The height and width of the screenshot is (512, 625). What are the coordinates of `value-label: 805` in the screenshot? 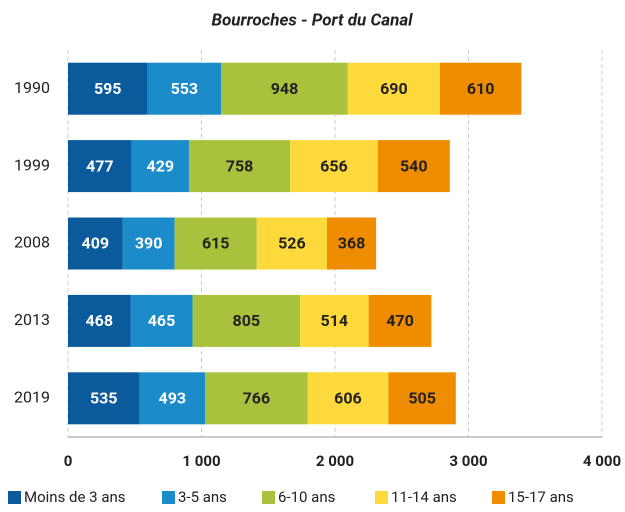 It's located at (247, 320).